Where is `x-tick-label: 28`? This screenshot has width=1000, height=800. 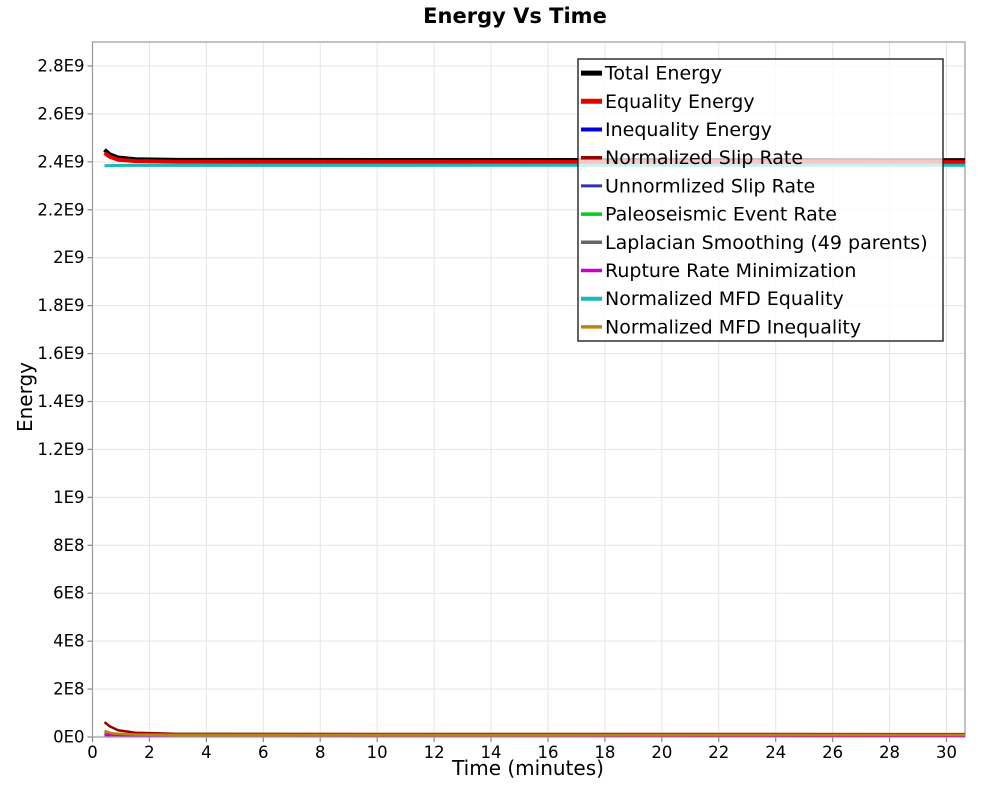 x-tick-label: 28 is located at coordinates (889, 752).